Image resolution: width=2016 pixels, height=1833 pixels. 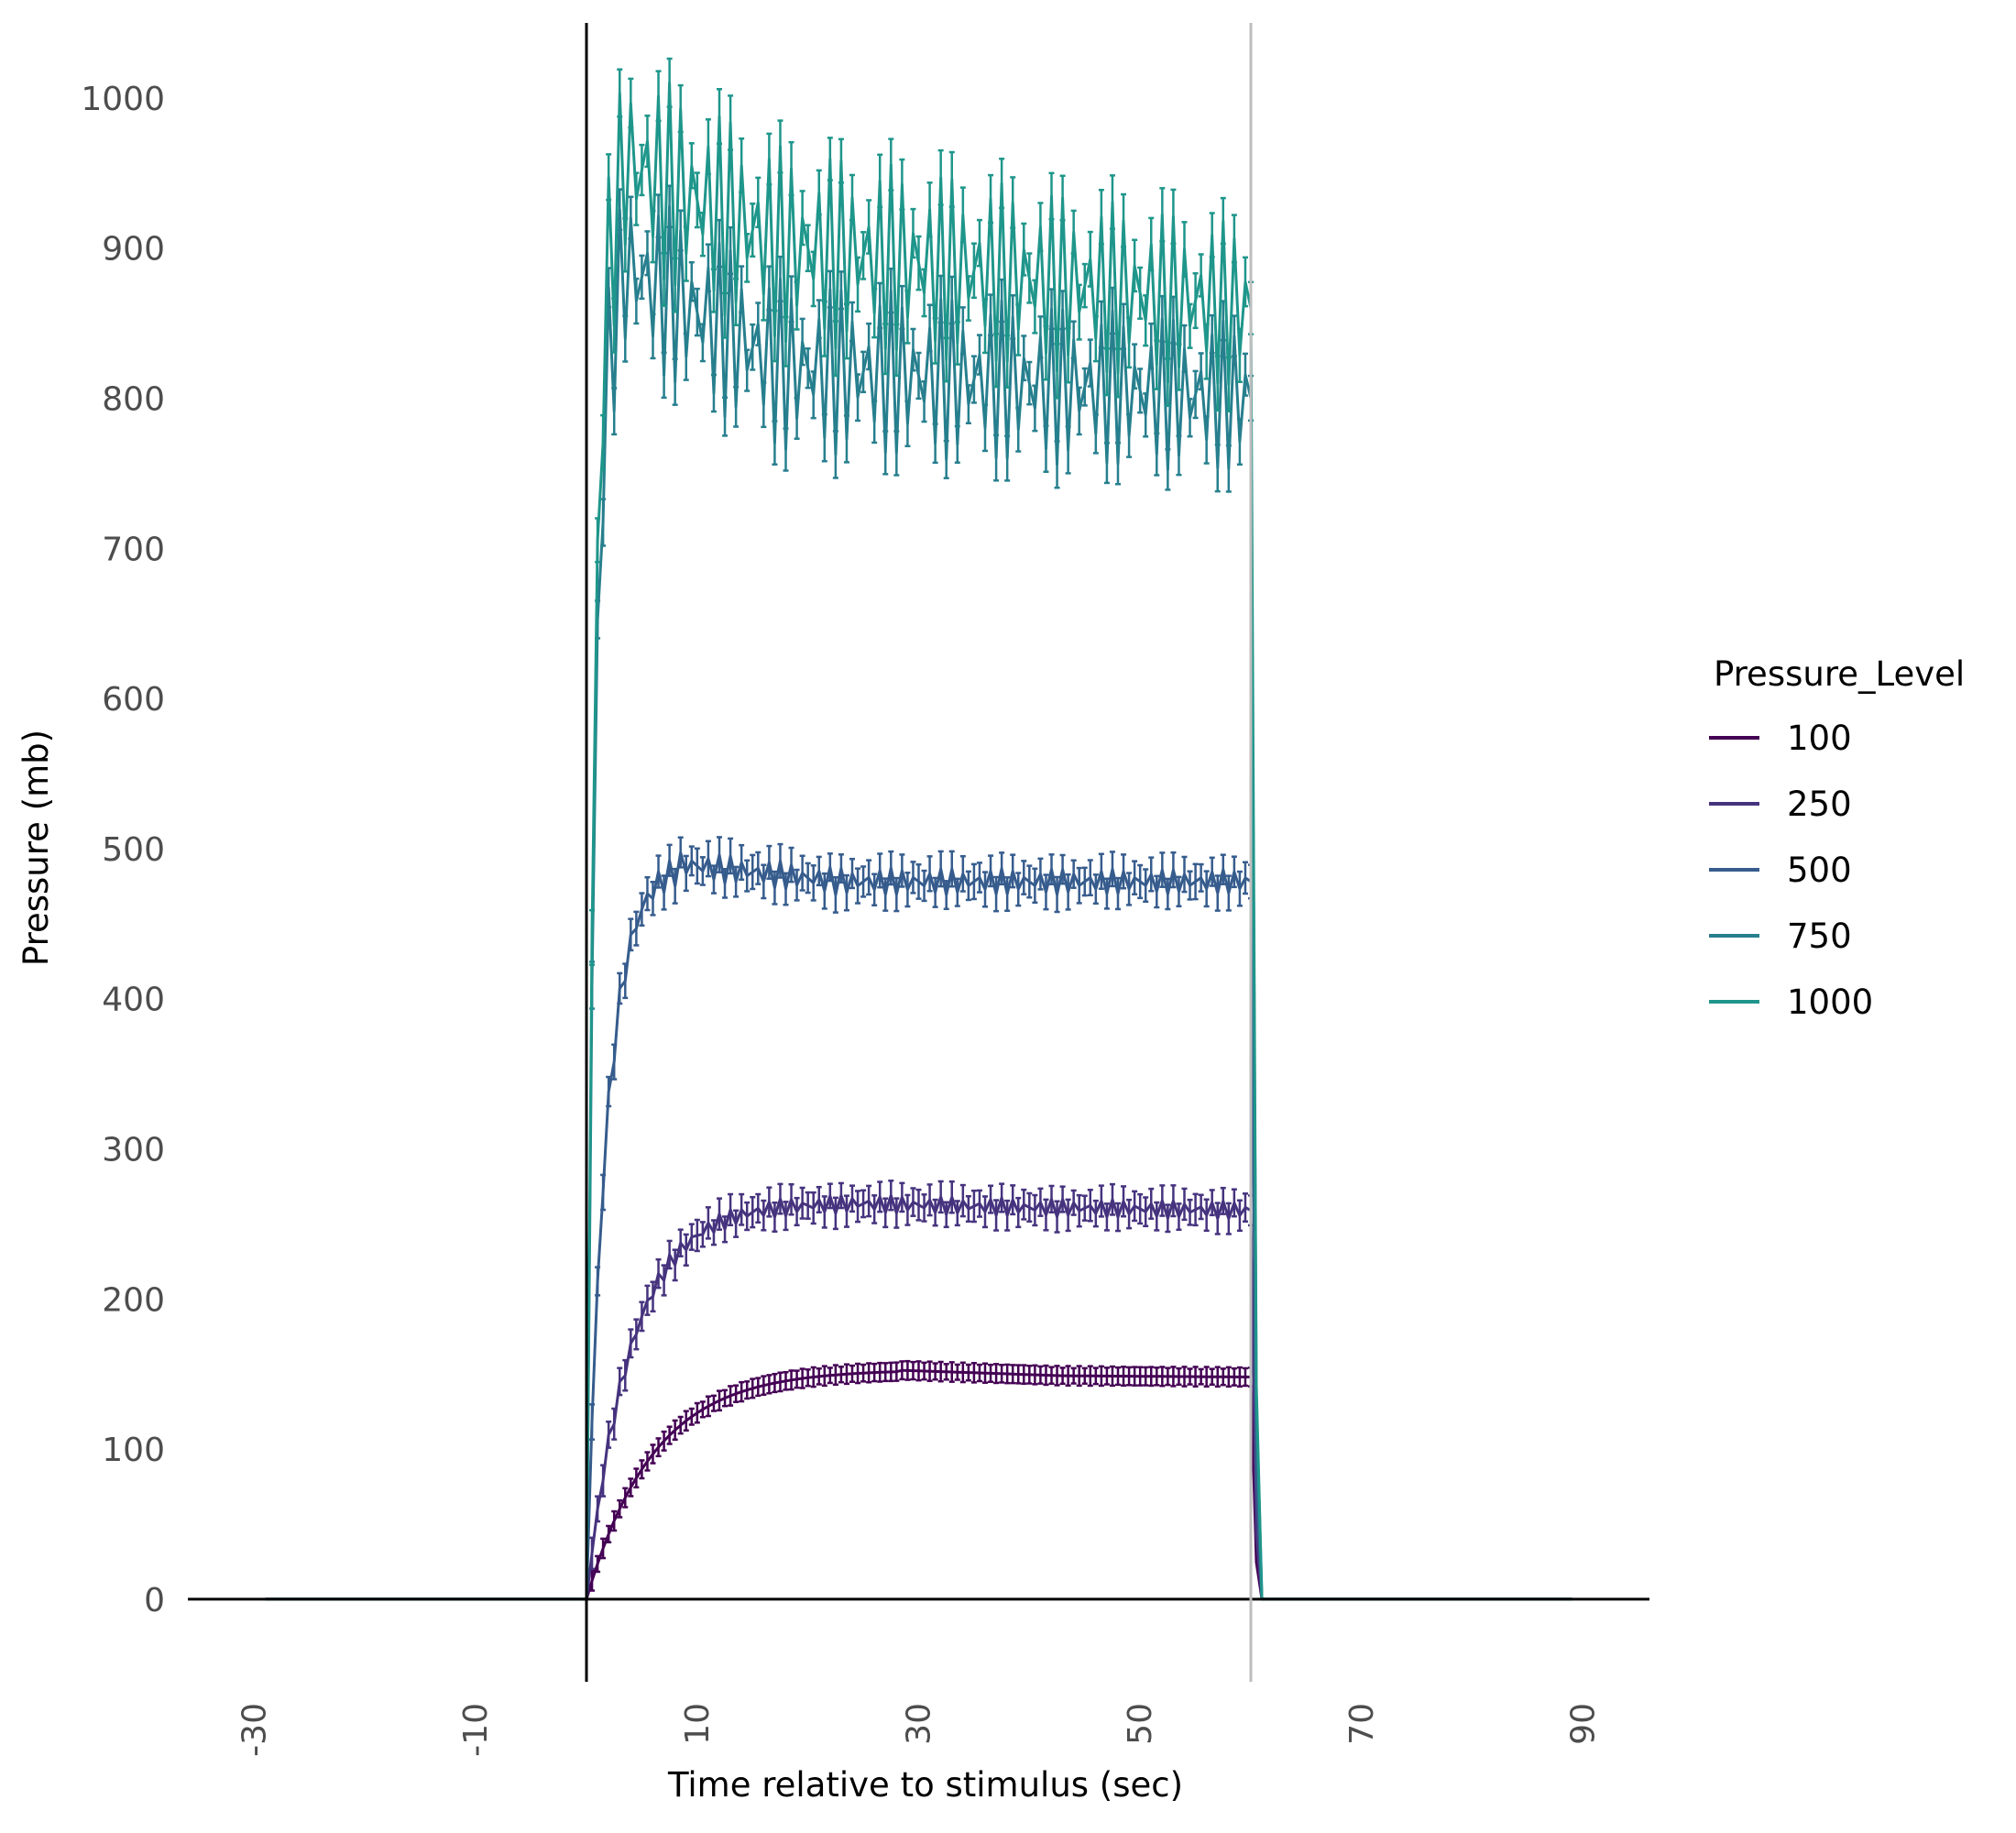 What do you see at coordinates (919, 1724) in the screenshot?
I see `x-tick-label: 30` at bounding box center [919, 1724].